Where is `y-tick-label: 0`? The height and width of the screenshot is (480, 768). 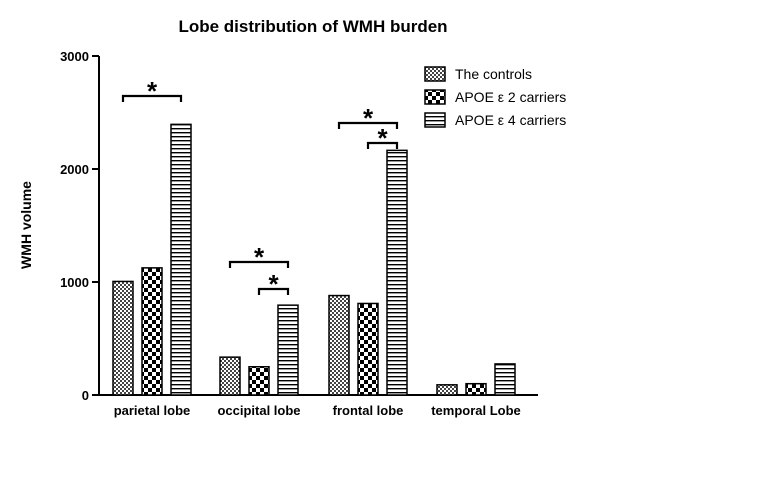 y-tick-label: 0 is located at coordinates (85, 395).